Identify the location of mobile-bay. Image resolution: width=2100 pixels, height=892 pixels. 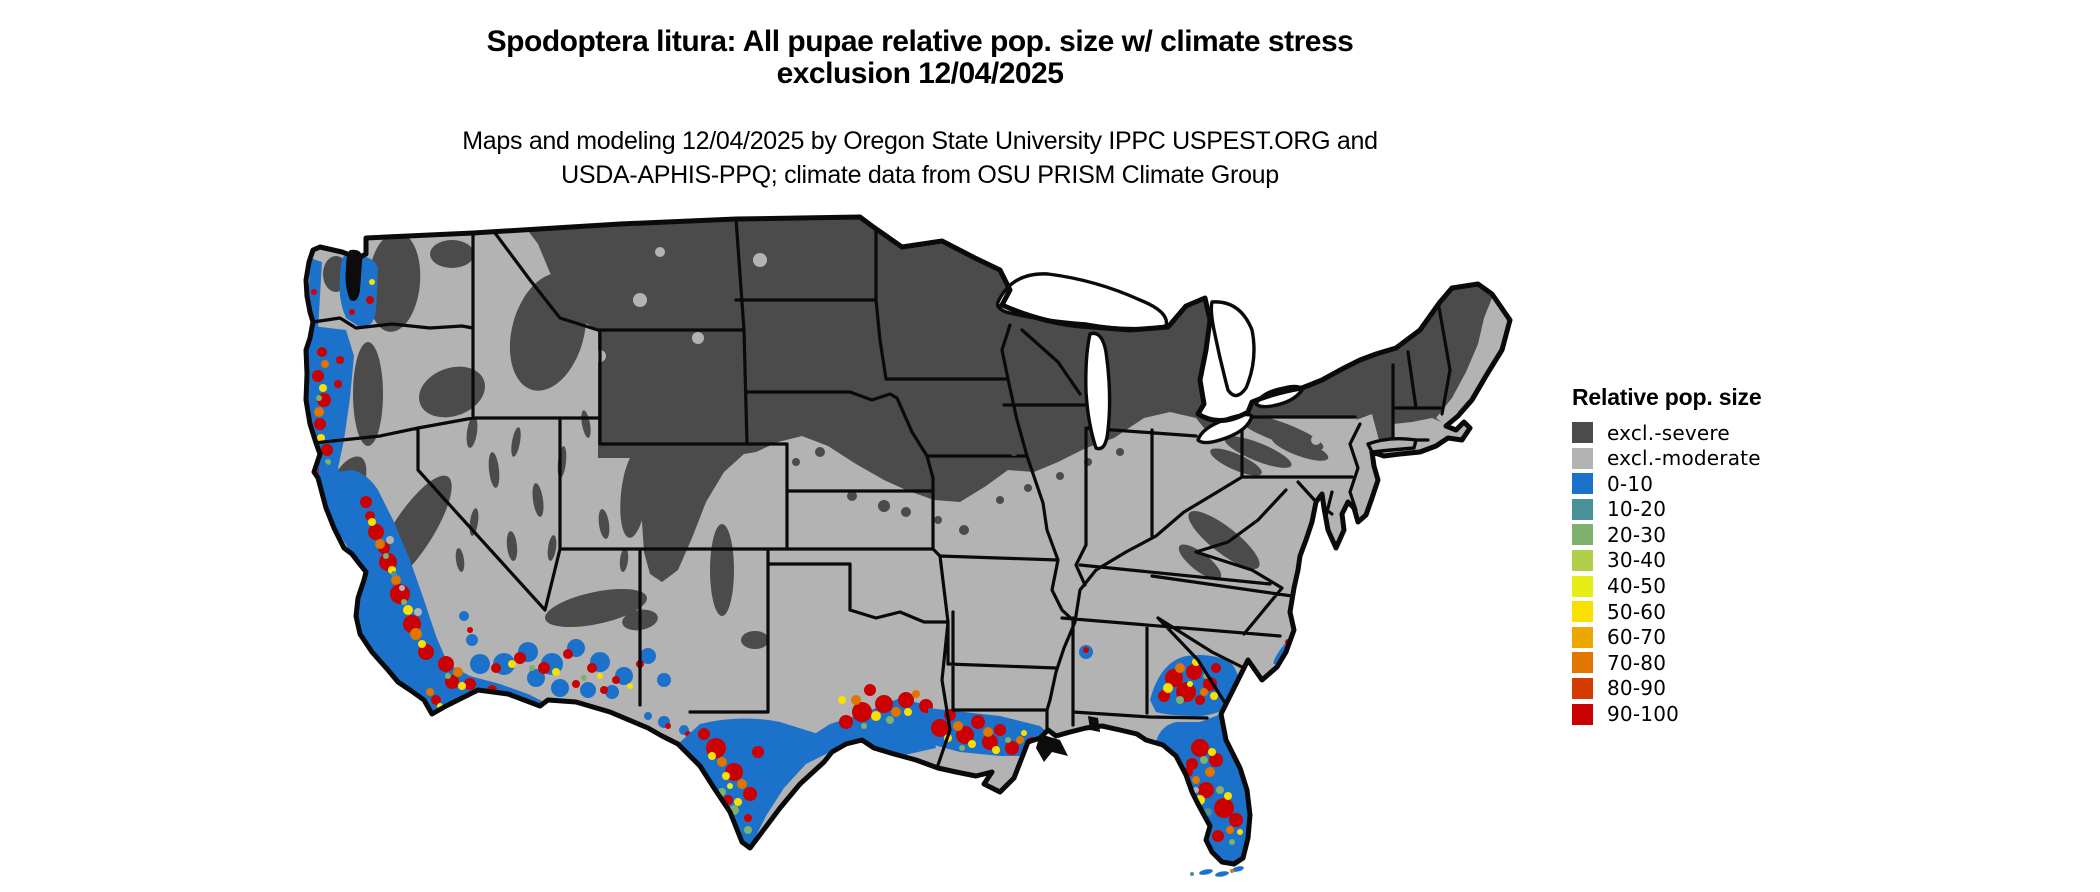
(1094, 724).